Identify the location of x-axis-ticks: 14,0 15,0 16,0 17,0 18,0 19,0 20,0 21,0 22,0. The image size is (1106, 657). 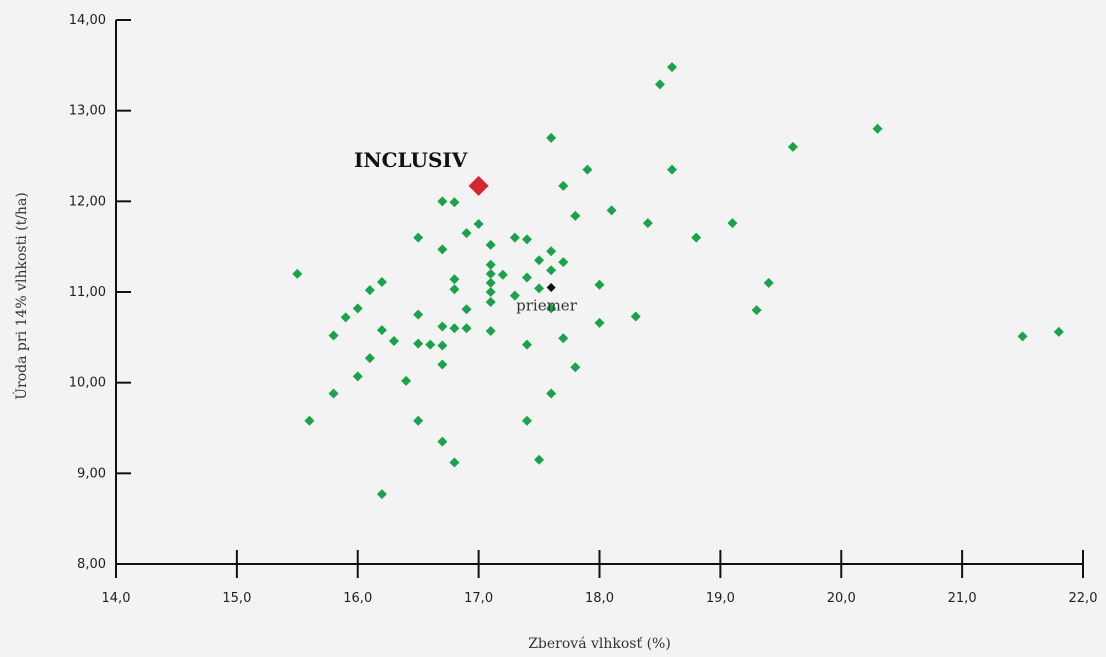
(600, 578).